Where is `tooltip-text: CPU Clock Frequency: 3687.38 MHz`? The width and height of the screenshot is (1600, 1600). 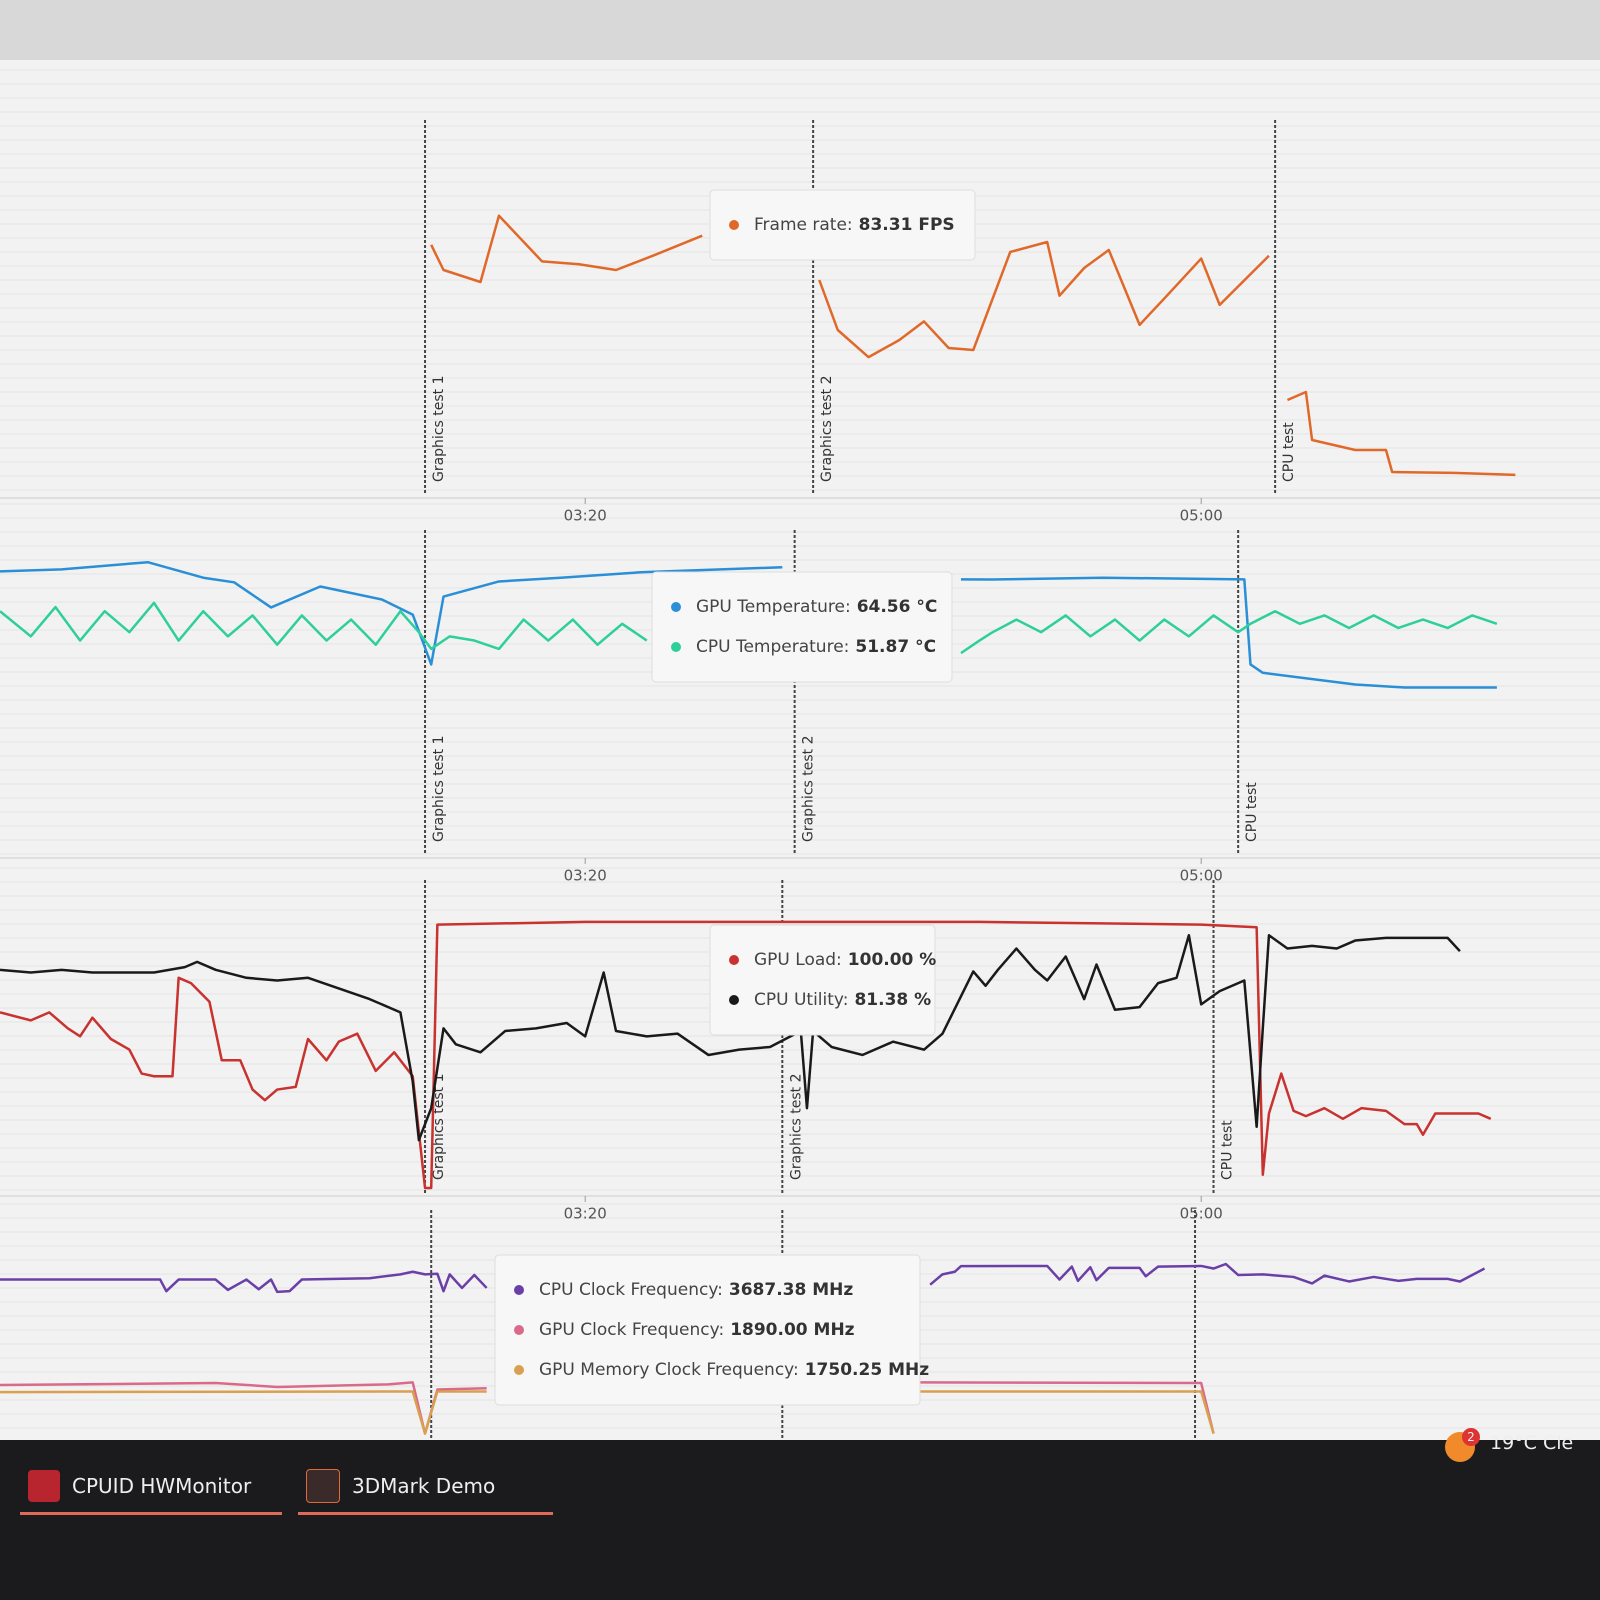 tooltip-text: CPU Clock Frequency: 3687.38 MHz is located at coordinates (696, 1290).